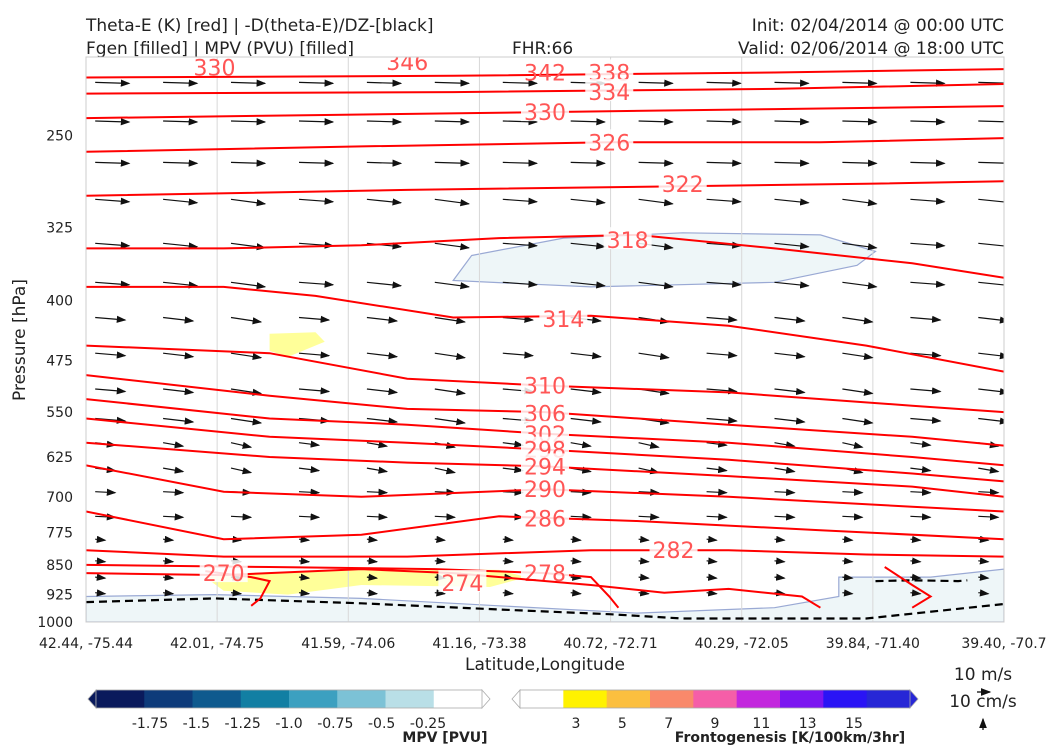 The height and width of the screenshot is (750, 1050). I want to click on colorbar-mpv-label: MPV [PVU], so click(444, 738).